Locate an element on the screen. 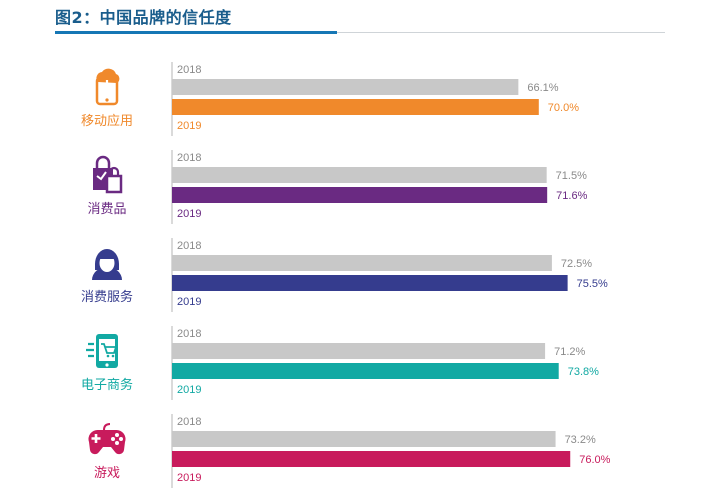  value-label-2018: 72.5% is located at coordinates (576, 264).